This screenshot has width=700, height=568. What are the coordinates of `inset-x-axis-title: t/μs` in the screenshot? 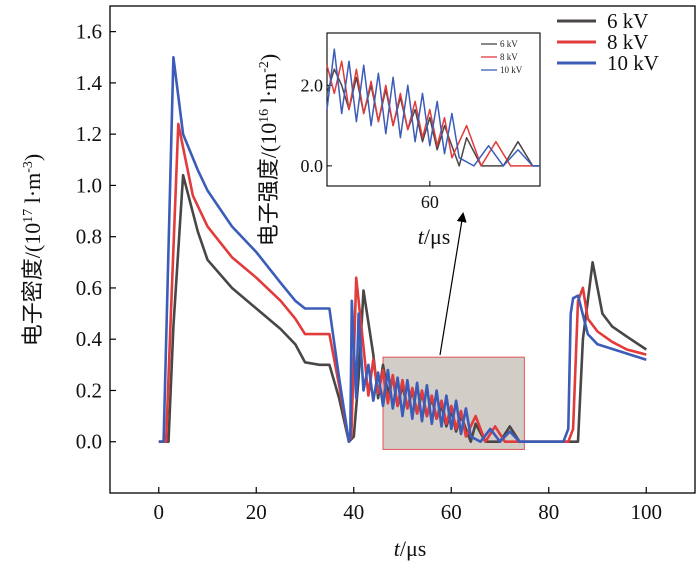 It's located at (434, 236).